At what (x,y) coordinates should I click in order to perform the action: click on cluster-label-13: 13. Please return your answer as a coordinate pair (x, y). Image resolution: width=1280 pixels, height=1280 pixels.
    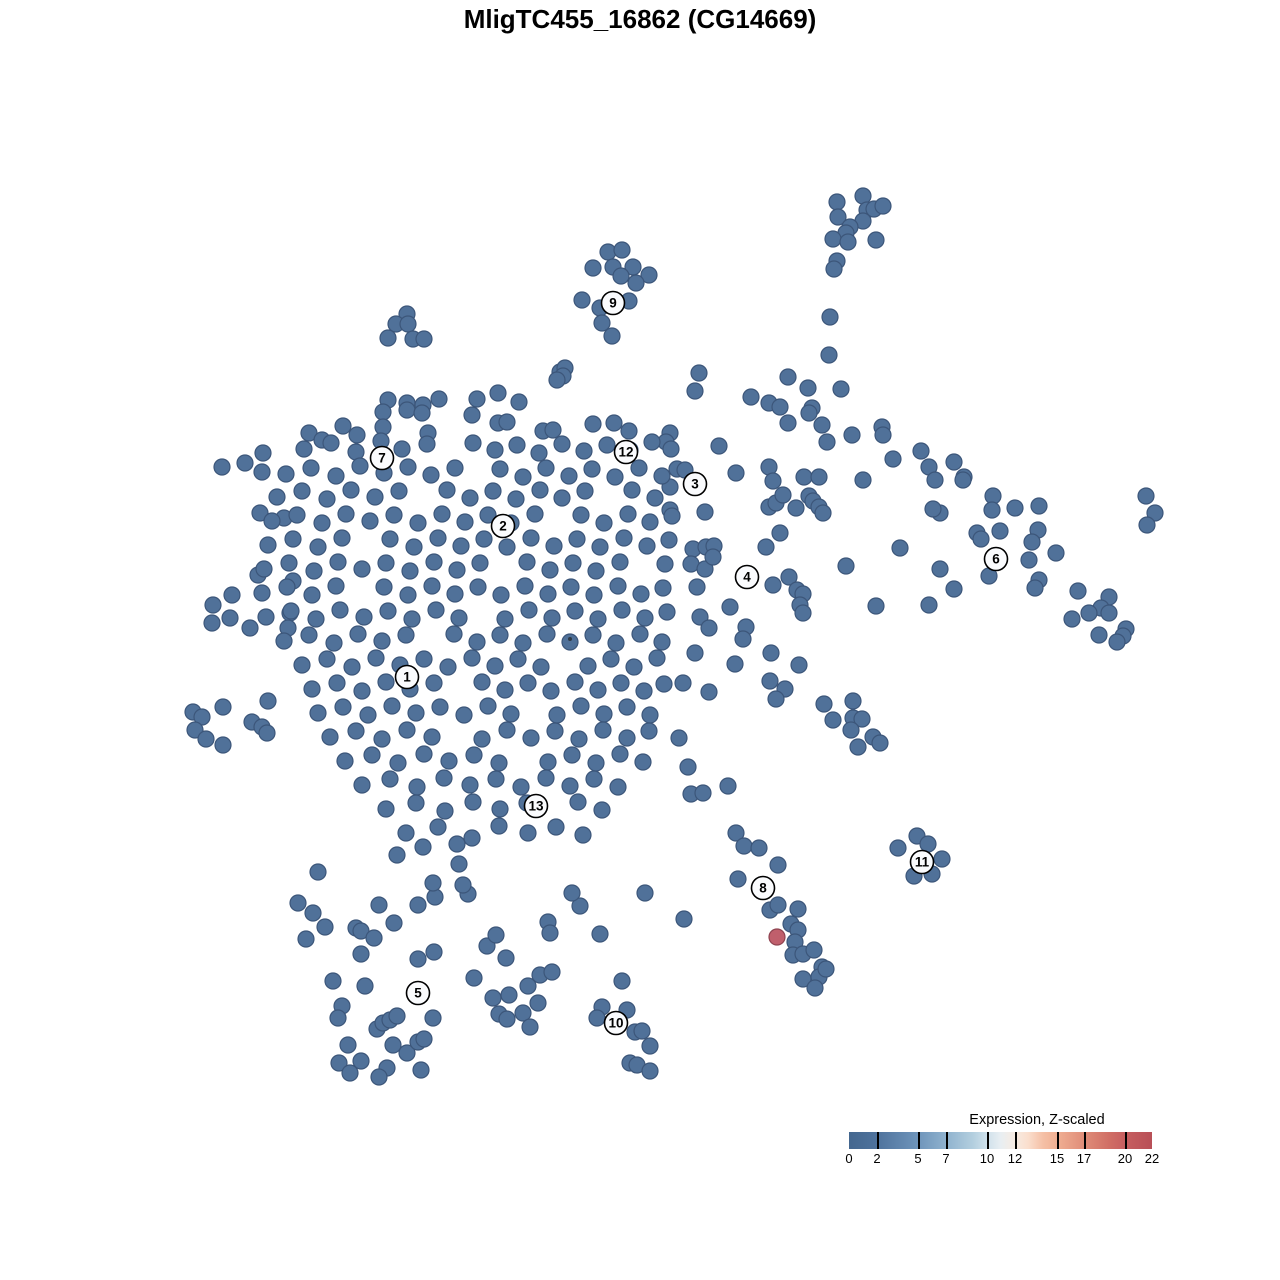
    Looking at the image, I should click on (536, 806).